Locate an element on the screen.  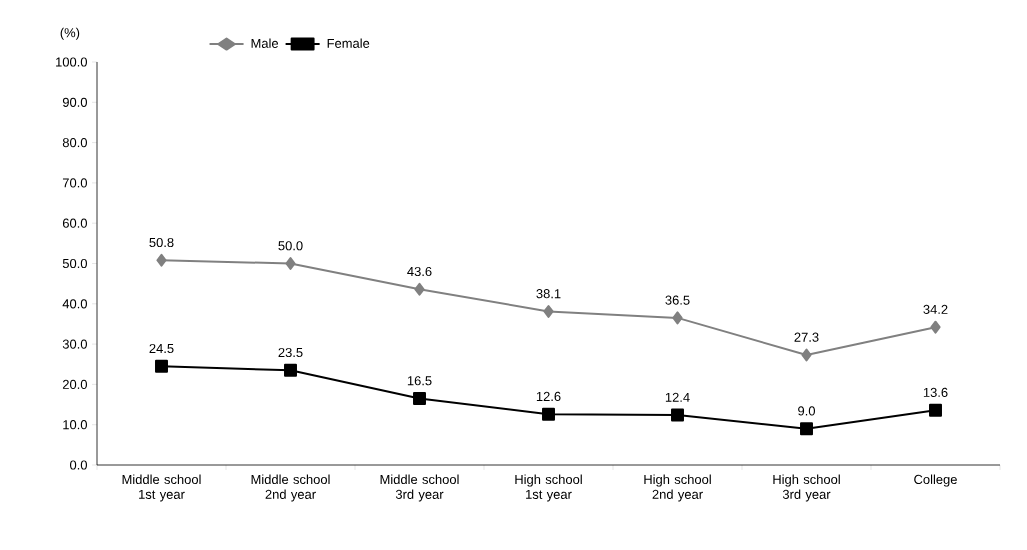
data-label: 16.5 is located at coordinates (419, 381).